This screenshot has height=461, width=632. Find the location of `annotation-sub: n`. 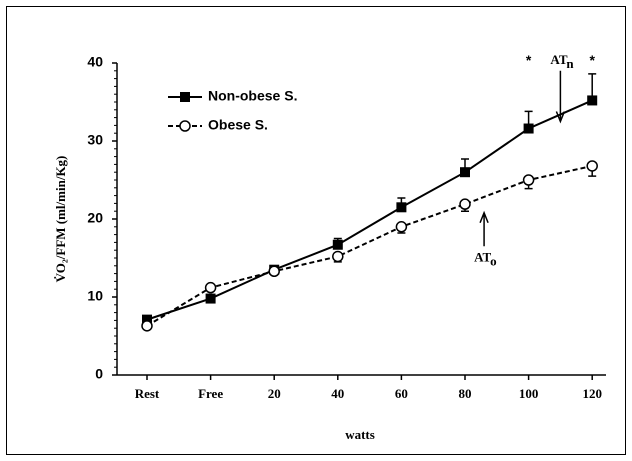

annotation-sub: n is located at coordinates (570, 63).